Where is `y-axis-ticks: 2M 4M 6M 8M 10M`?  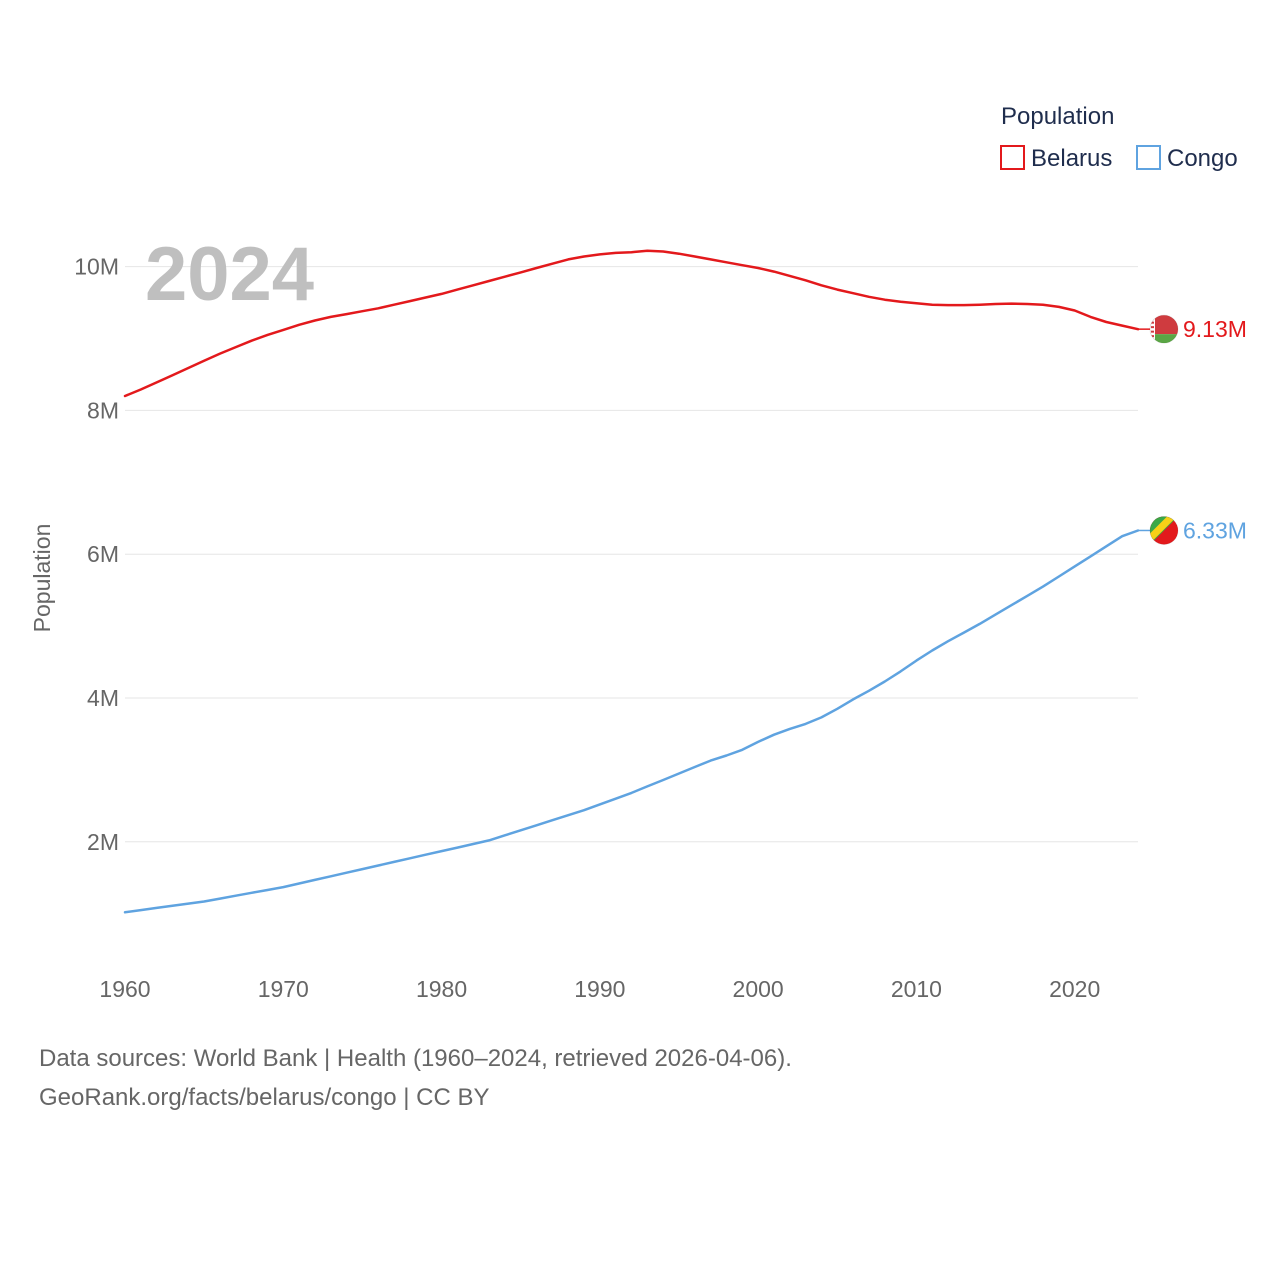 y-axis-ticks: 2M 4M 6M 8M 10M is located at coordinates (96, 554).